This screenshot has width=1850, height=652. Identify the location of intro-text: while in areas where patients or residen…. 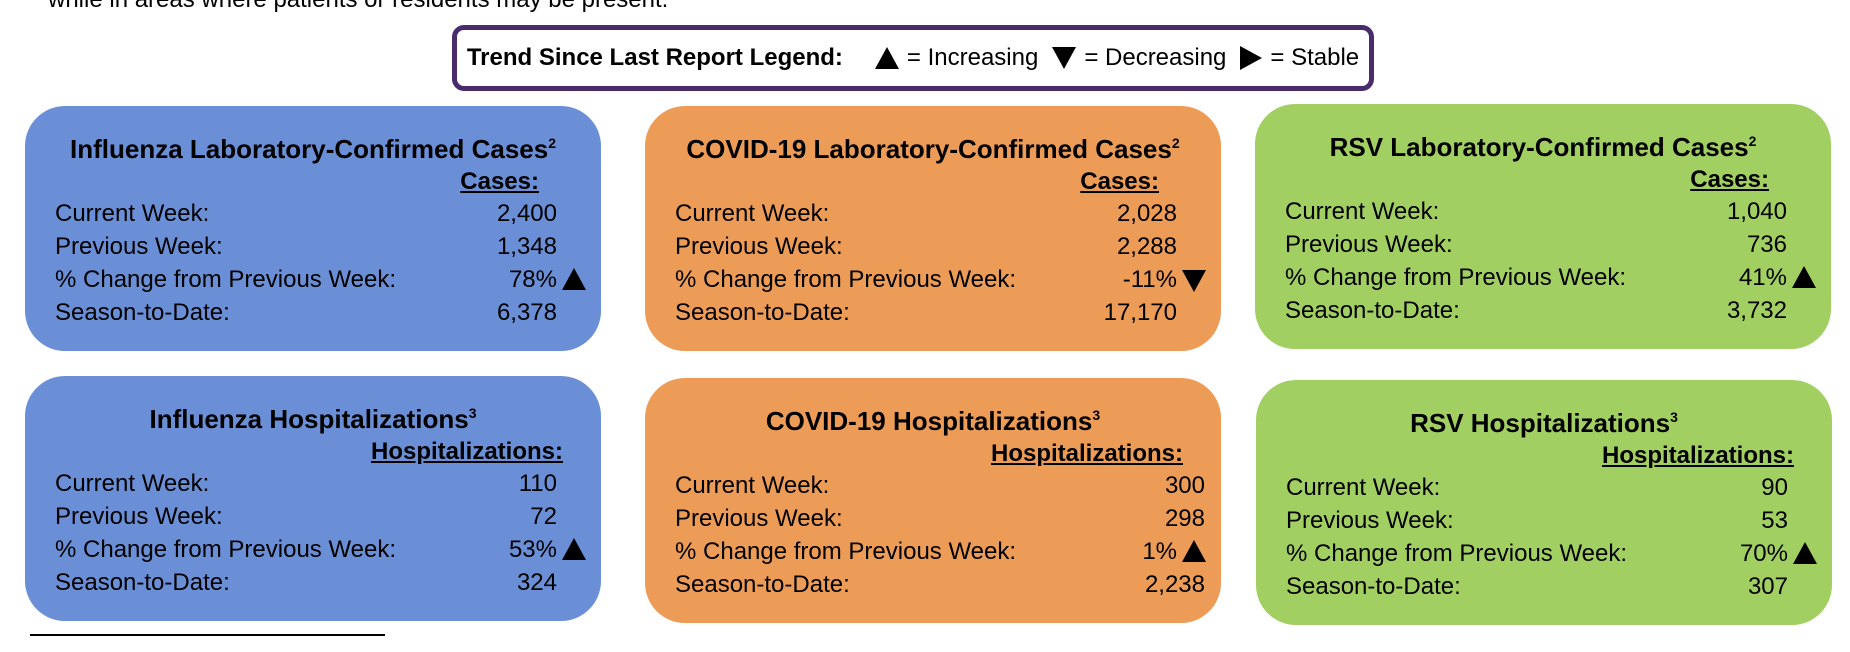
(358, 7).